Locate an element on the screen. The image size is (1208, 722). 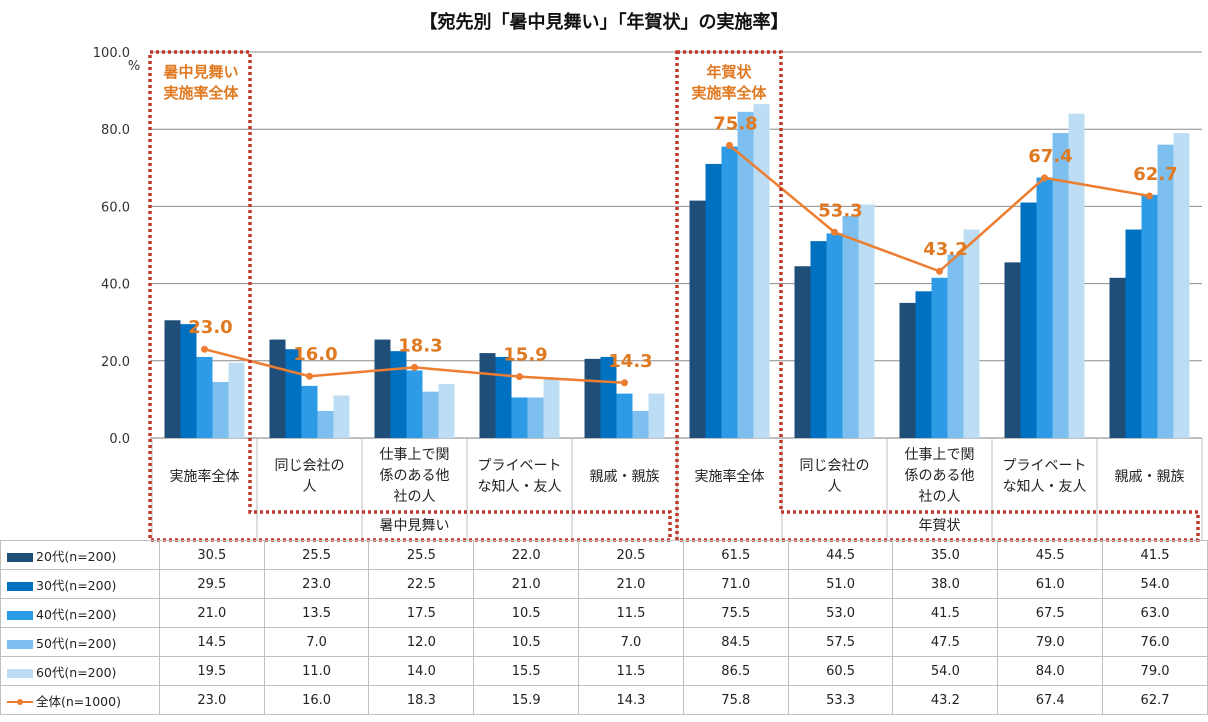
legend-label: 50代(n=200) is located at coordinates (76, 643).